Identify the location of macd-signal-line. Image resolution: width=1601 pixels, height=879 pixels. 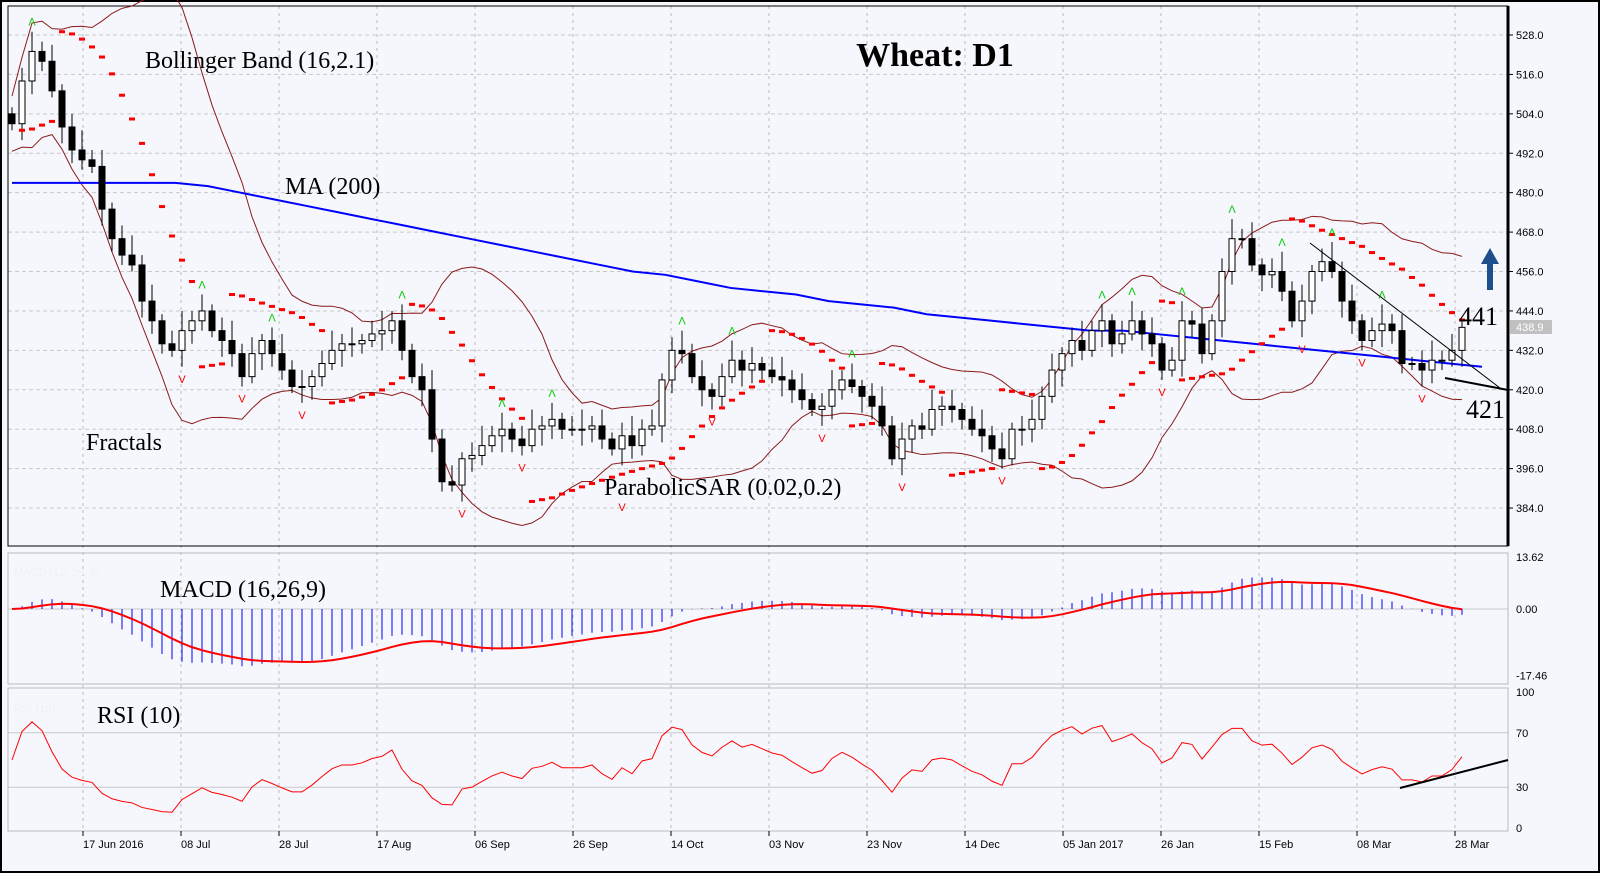
(737, 621).